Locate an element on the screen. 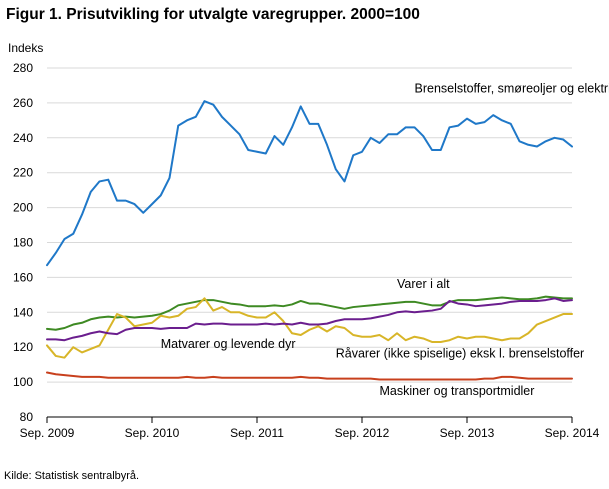 The width and height of the screenshot is (609, 489). y-tick-label-80: 80 is located at coordinates (27, 417).